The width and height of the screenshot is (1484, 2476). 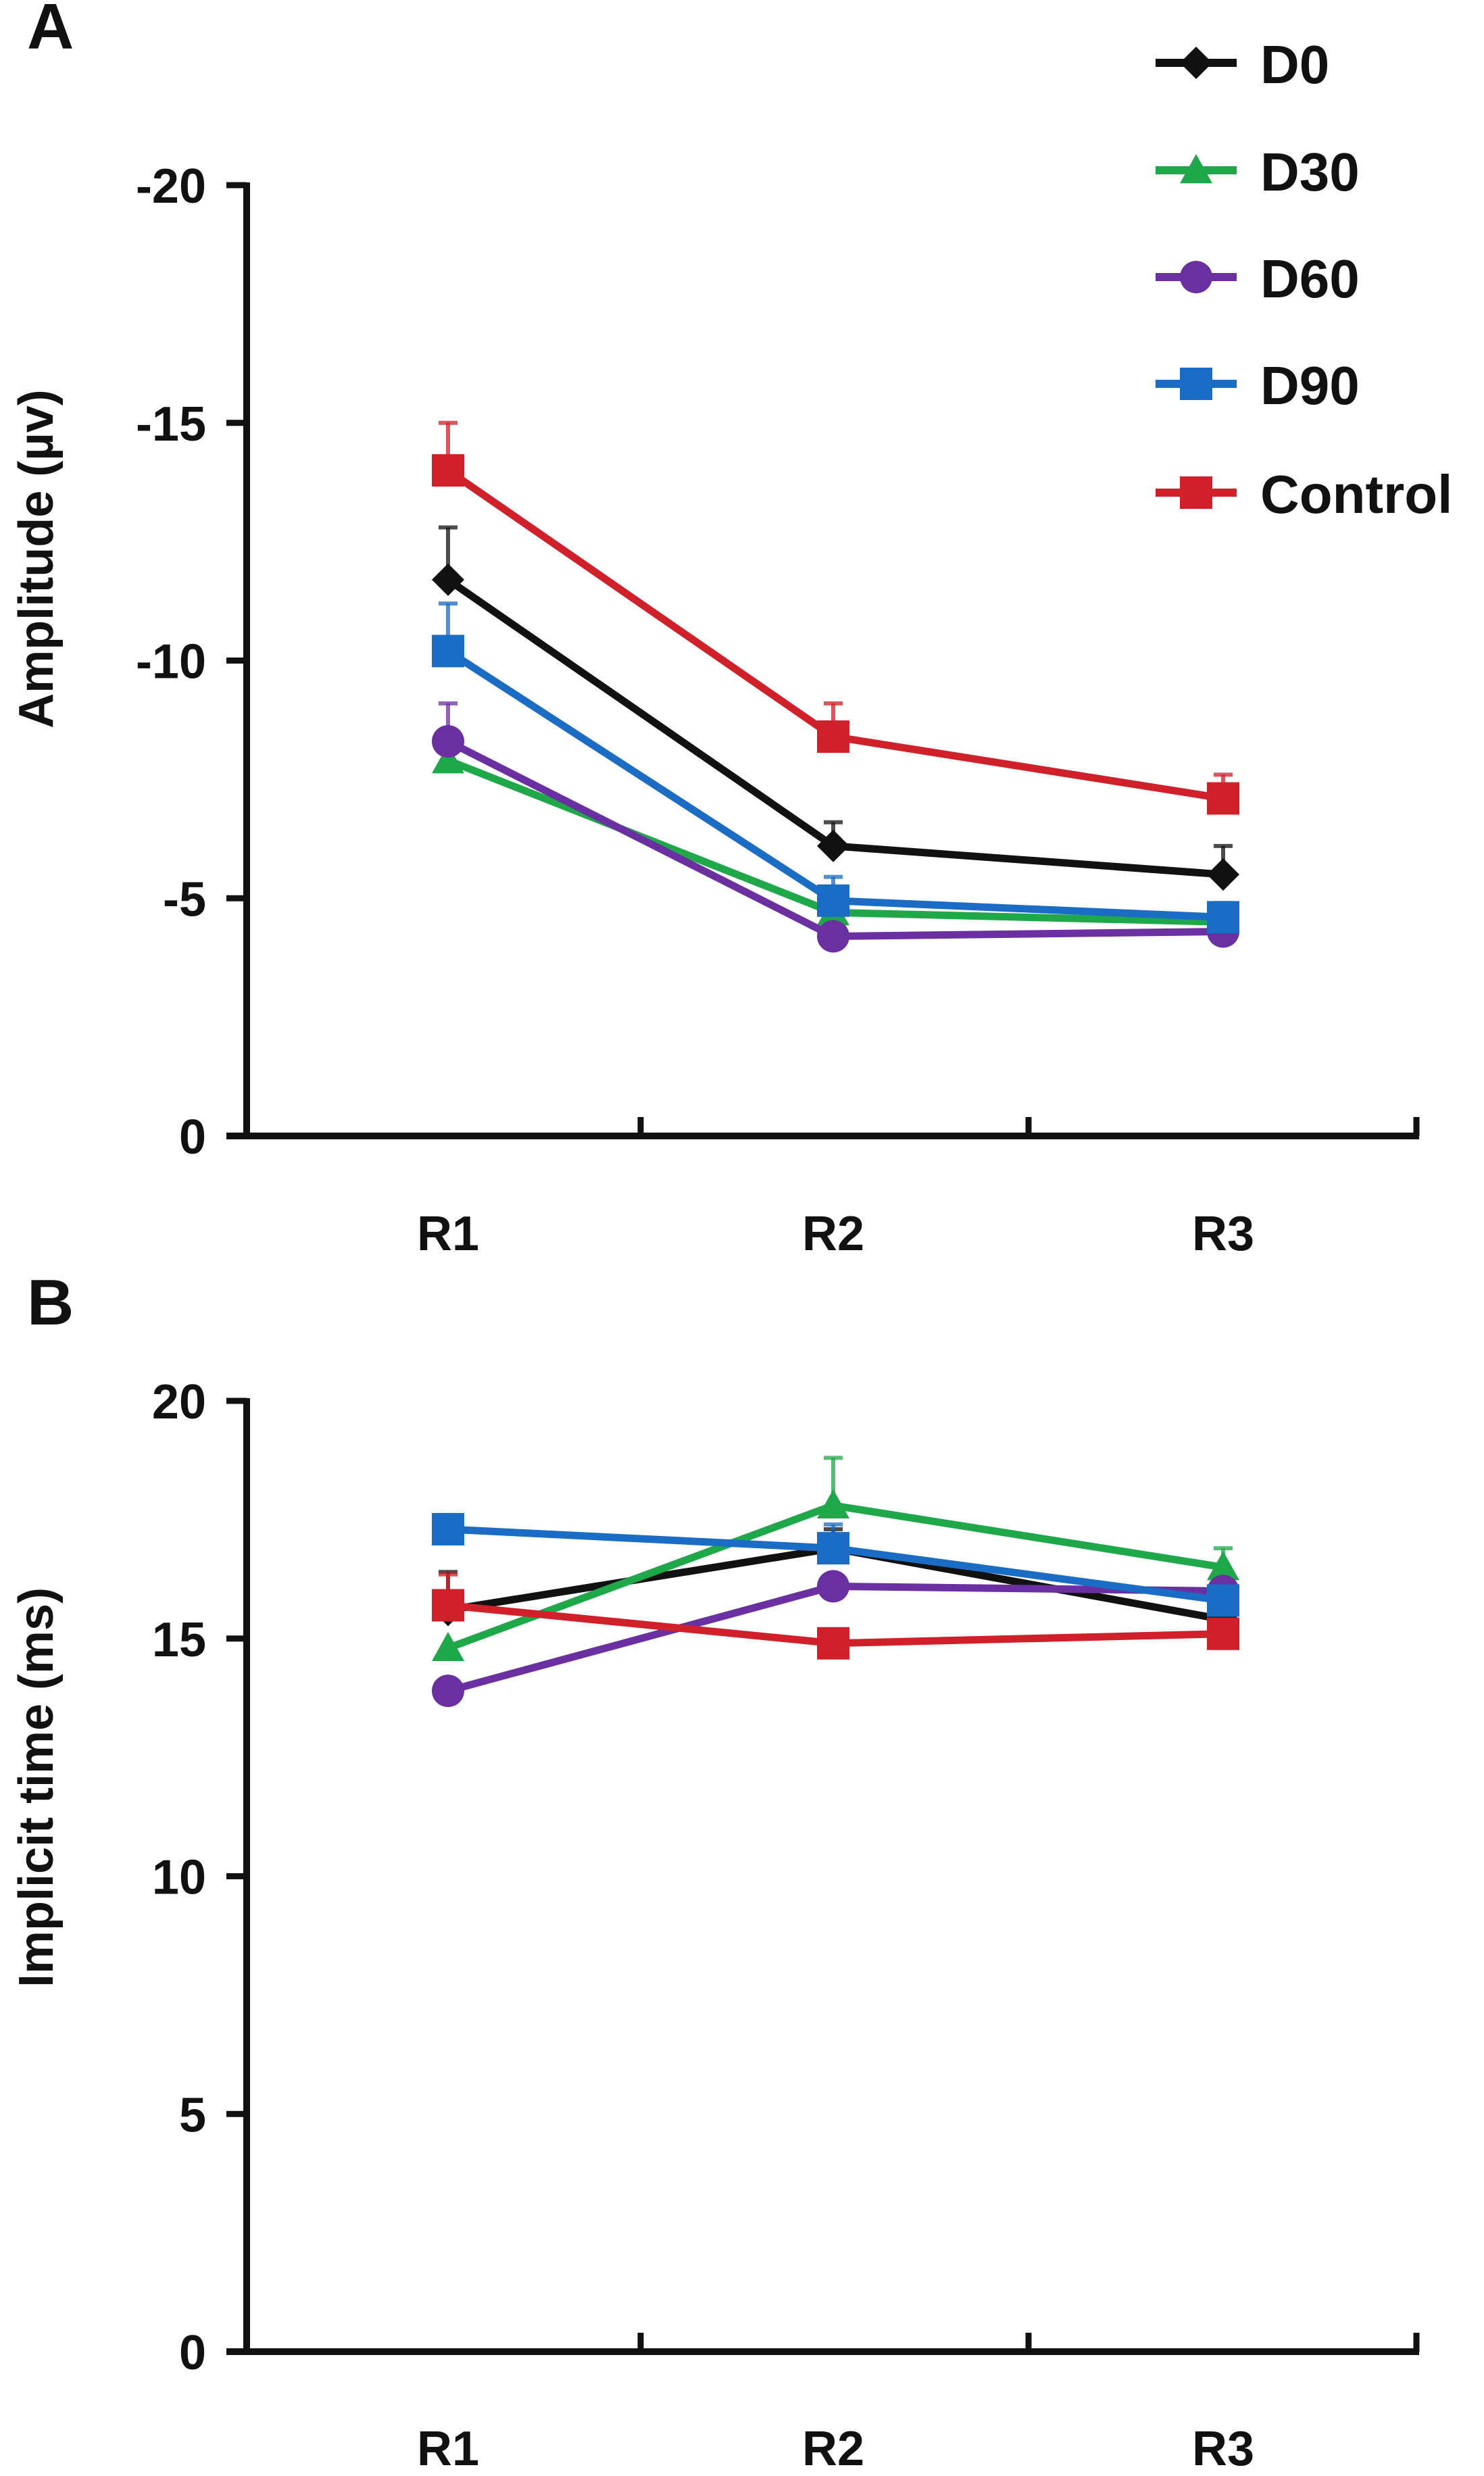 I want to click on legend-label: D30, so click(x=1310, y=172).